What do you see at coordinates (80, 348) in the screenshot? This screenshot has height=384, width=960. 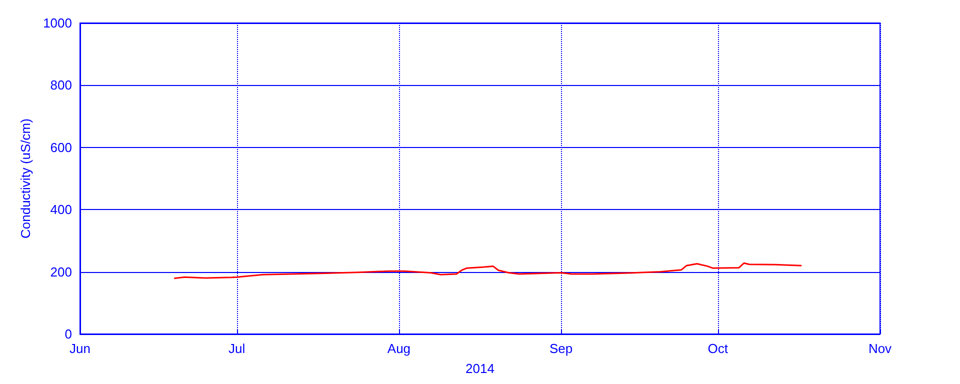 I see `x-tick-label: Jun` at bounding box center [80, 348].